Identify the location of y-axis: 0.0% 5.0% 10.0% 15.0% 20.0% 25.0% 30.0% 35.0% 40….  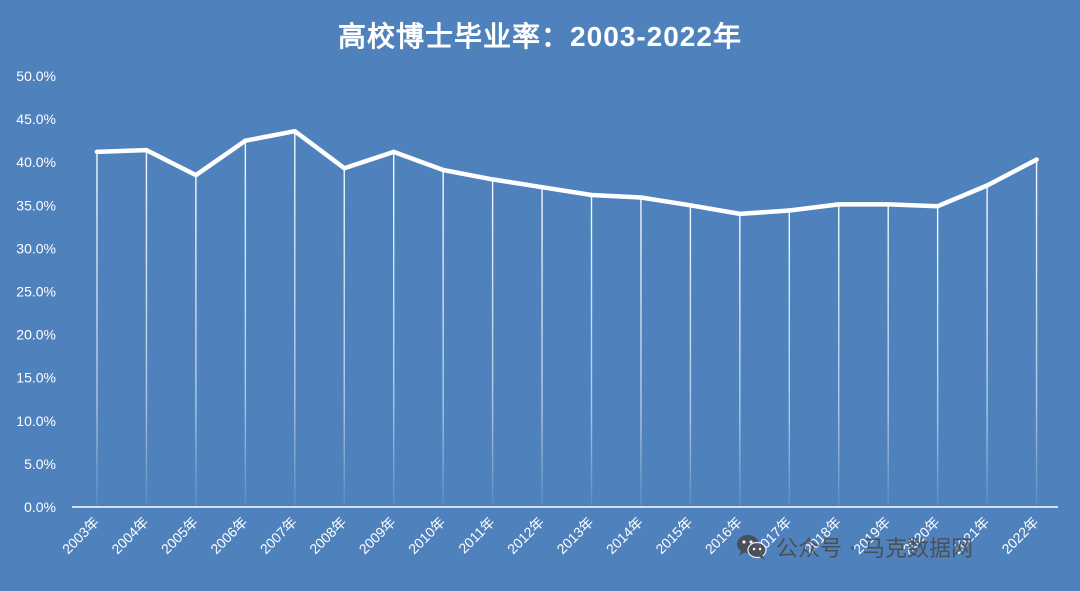
(36, 291).